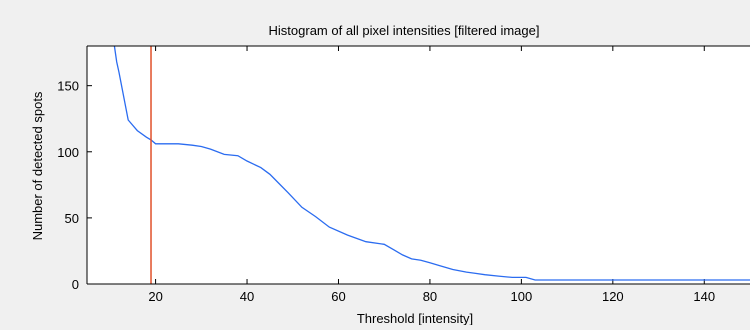 This screenshot has height=330, width=750. I want to click on y-tick-label: 50, so click(72, 218).